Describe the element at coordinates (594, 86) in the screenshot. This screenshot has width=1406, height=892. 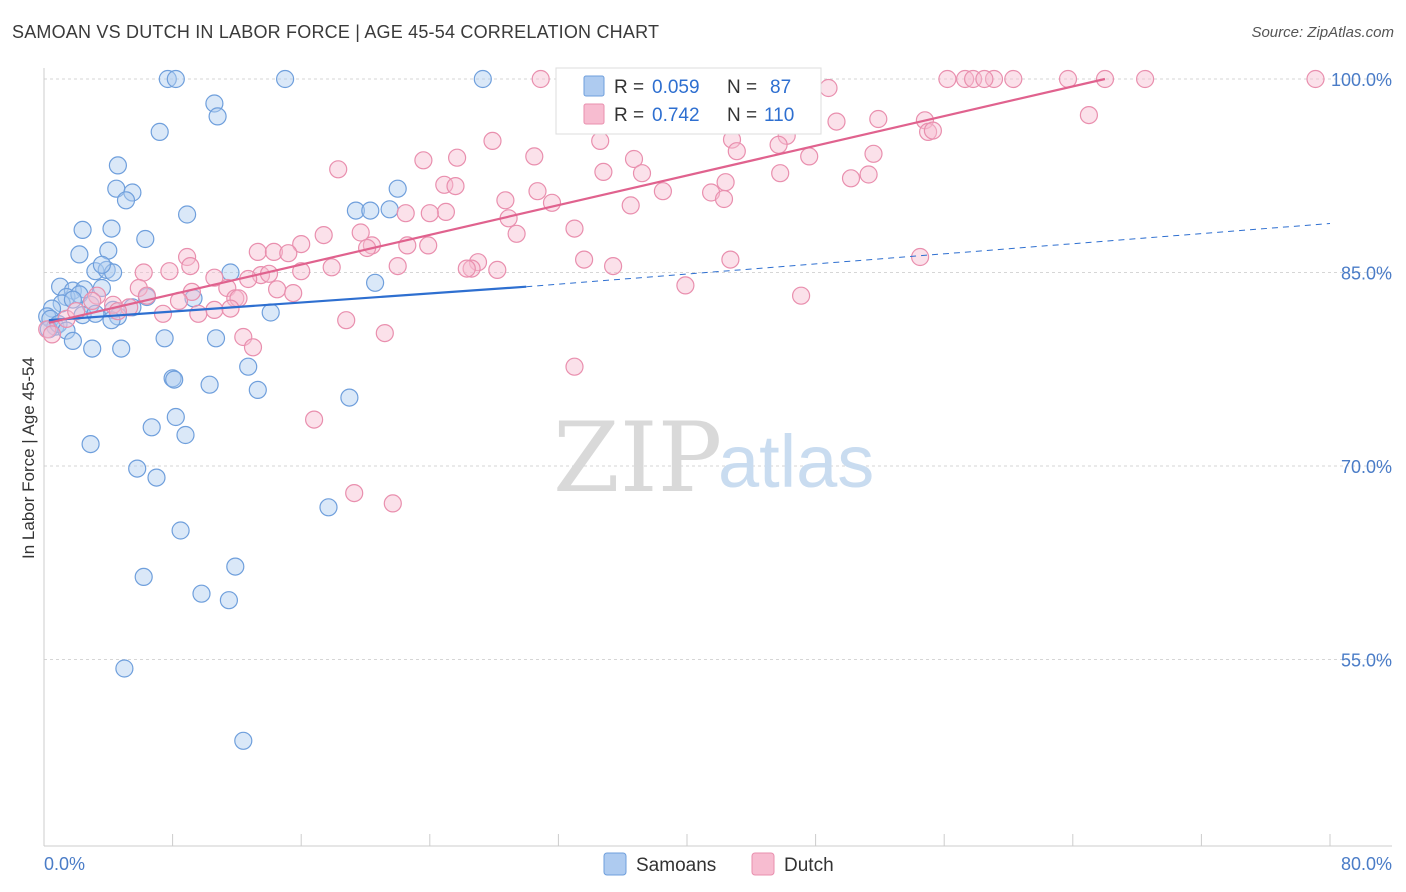
I see `stats-legend-samoan-swatch` at that location.